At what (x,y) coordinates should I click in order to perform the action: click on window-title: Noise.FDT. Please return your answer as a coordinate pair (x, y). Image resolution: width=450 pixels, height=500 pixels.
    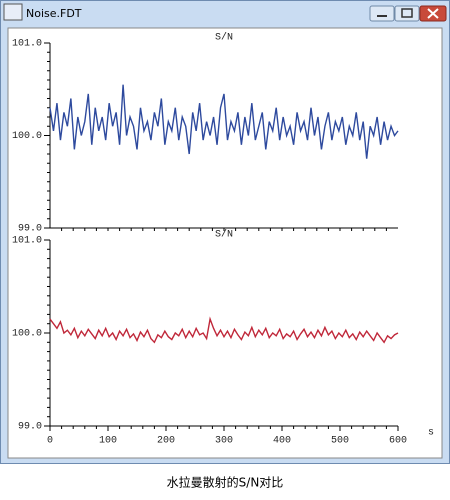
    Looking at the image, I should click on (54, 13).